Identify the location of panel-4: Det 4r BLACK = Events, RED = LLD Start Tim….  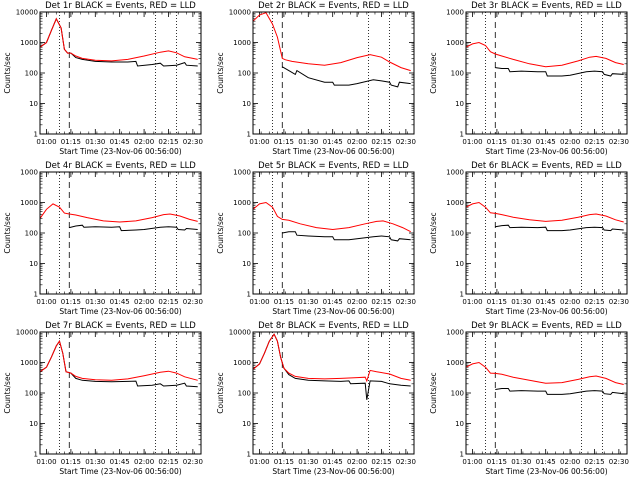
(103, 238).